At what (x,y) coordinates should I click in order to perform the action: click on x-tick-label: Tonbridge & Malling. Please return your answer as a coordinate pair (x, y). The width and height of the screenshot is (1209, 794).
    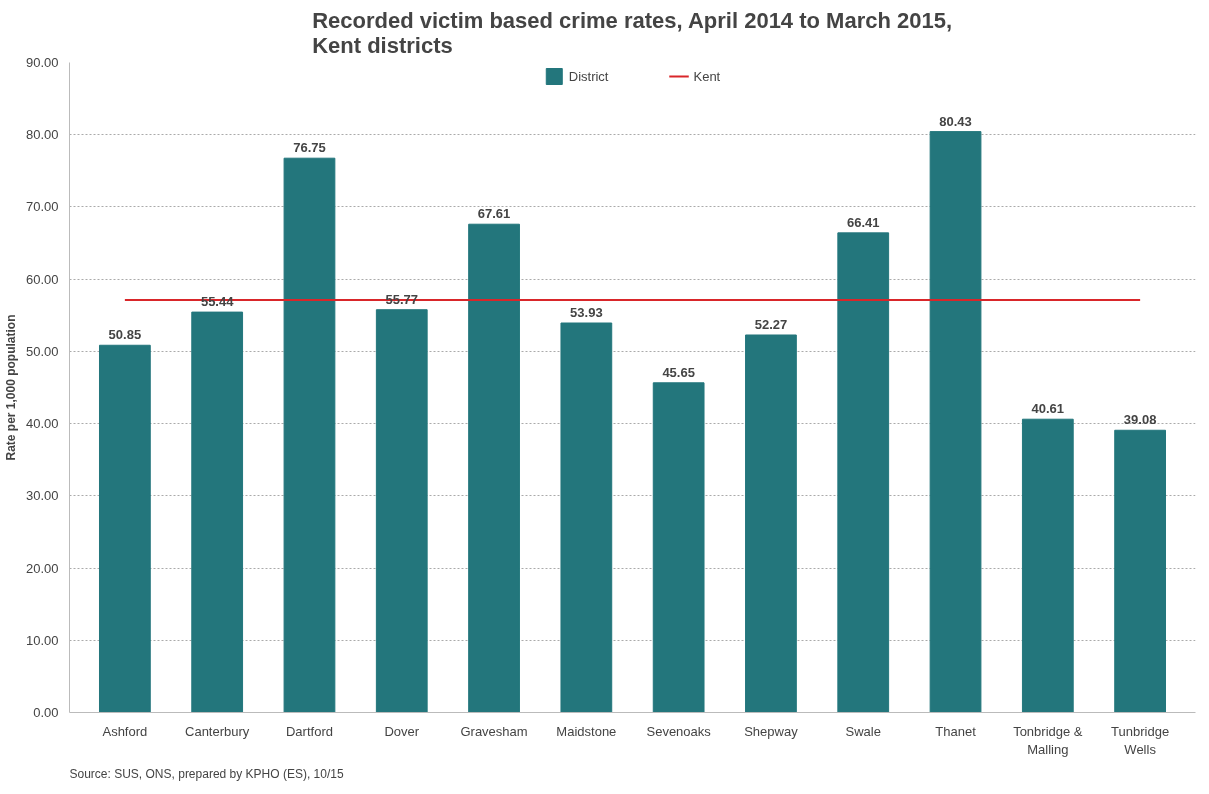
    Looking at the image, I should click on (1048, 740).